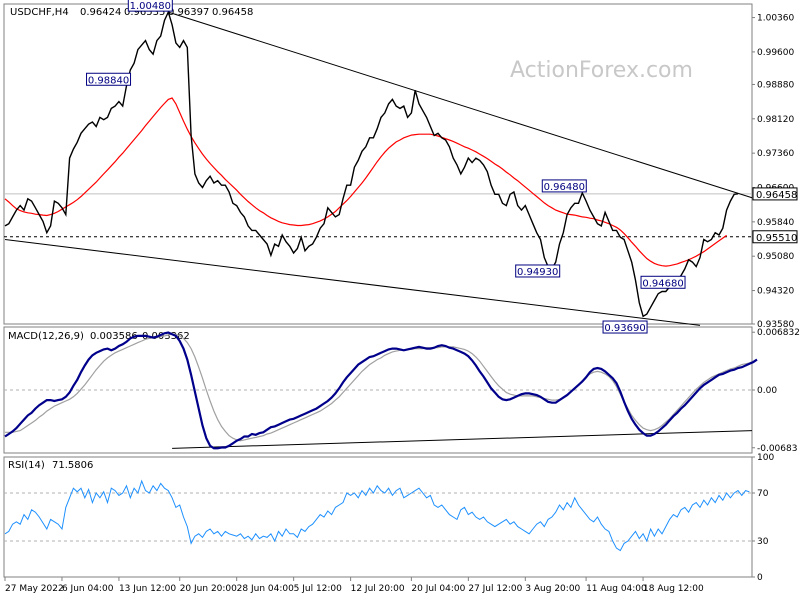 This screenshot has width=800, height=600. Describe the element at coordinates (775, 85) in the screenshot. I see `y-tick-label: 0.98880` at that location.